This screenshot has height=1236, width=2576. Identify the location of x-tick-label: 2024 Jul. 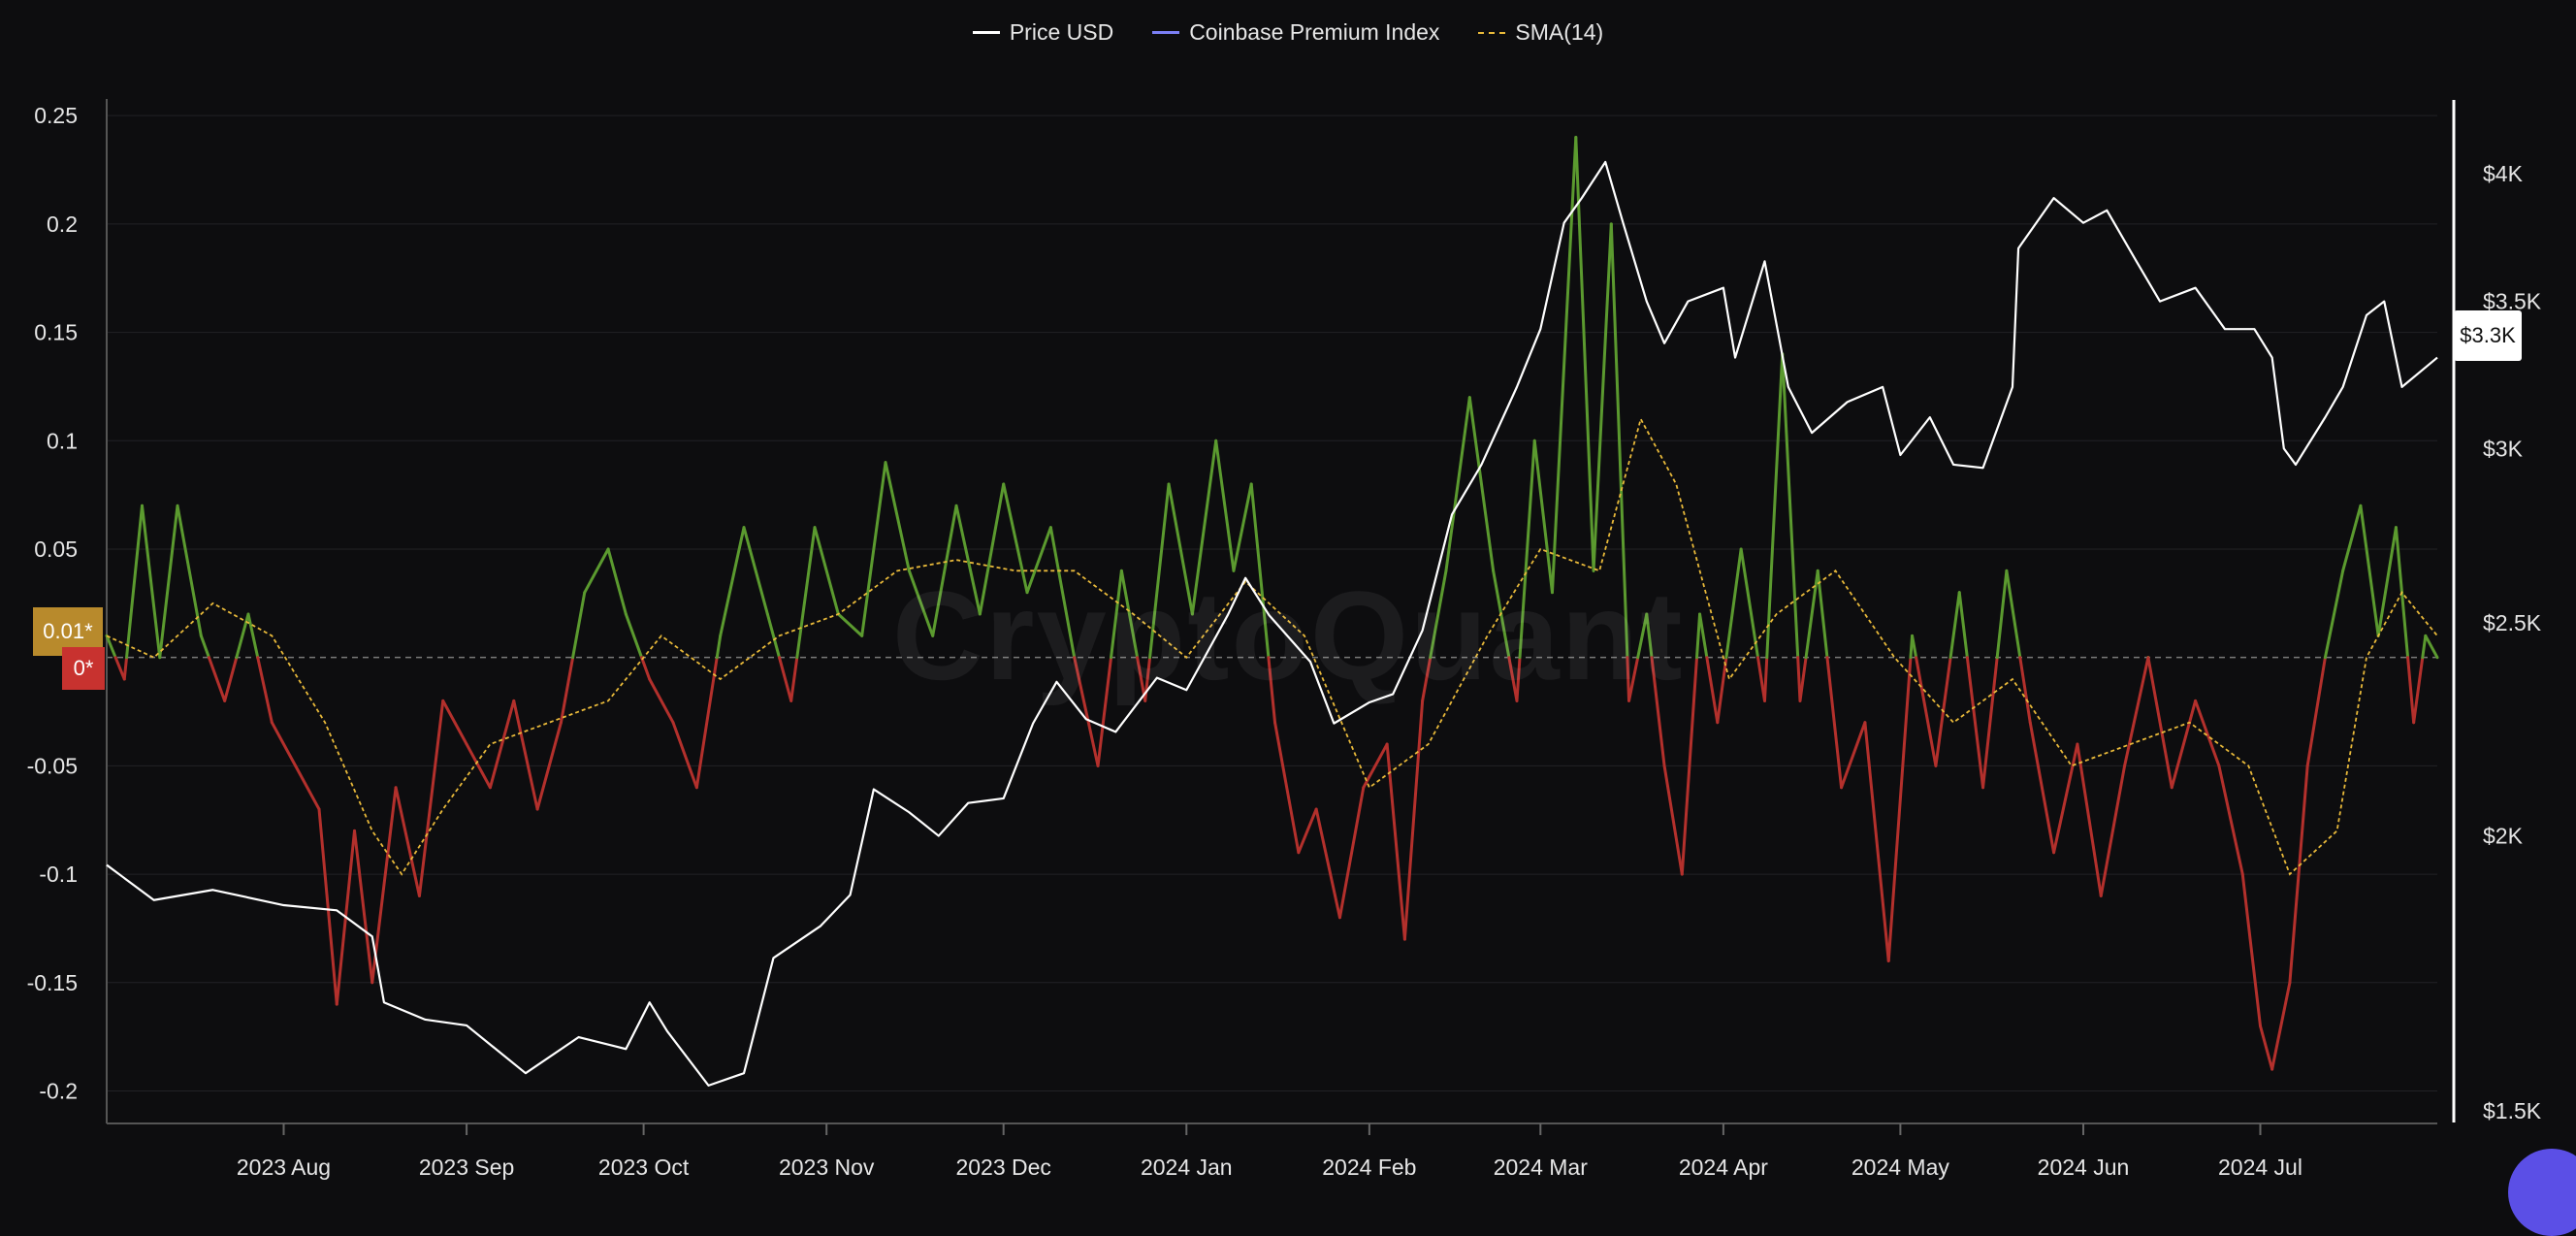
(2260, 1167).